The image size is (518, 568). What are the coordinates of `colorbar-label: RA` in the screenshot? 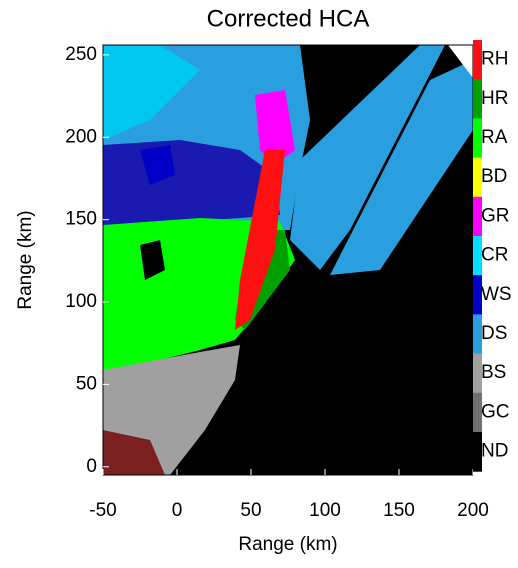 It's located at (494, 137).